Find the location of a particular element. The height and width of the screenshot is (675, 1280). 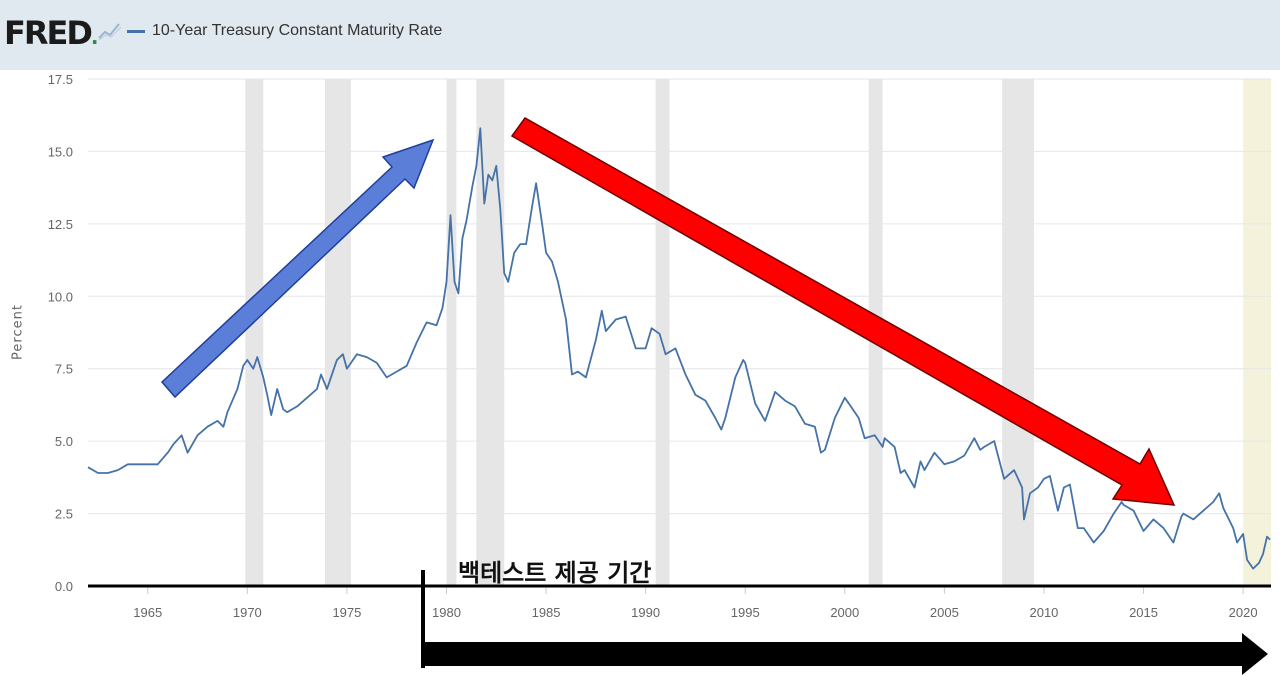

y-tick-label: 5.0 is located at coordinates (64, 441).